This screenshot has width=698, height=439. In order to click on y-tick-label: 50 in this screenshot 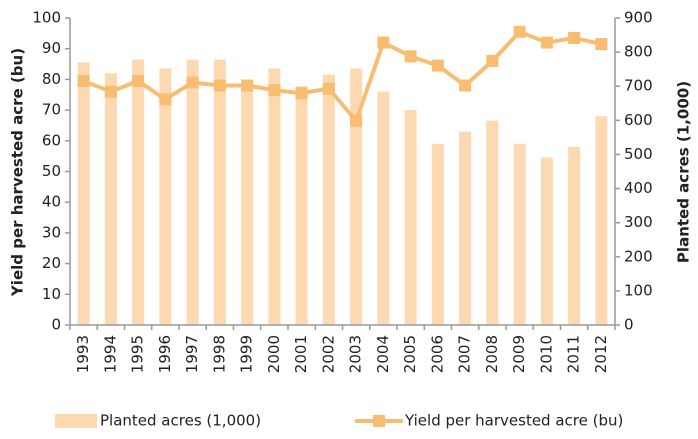, I will do `click(51, 171)`.